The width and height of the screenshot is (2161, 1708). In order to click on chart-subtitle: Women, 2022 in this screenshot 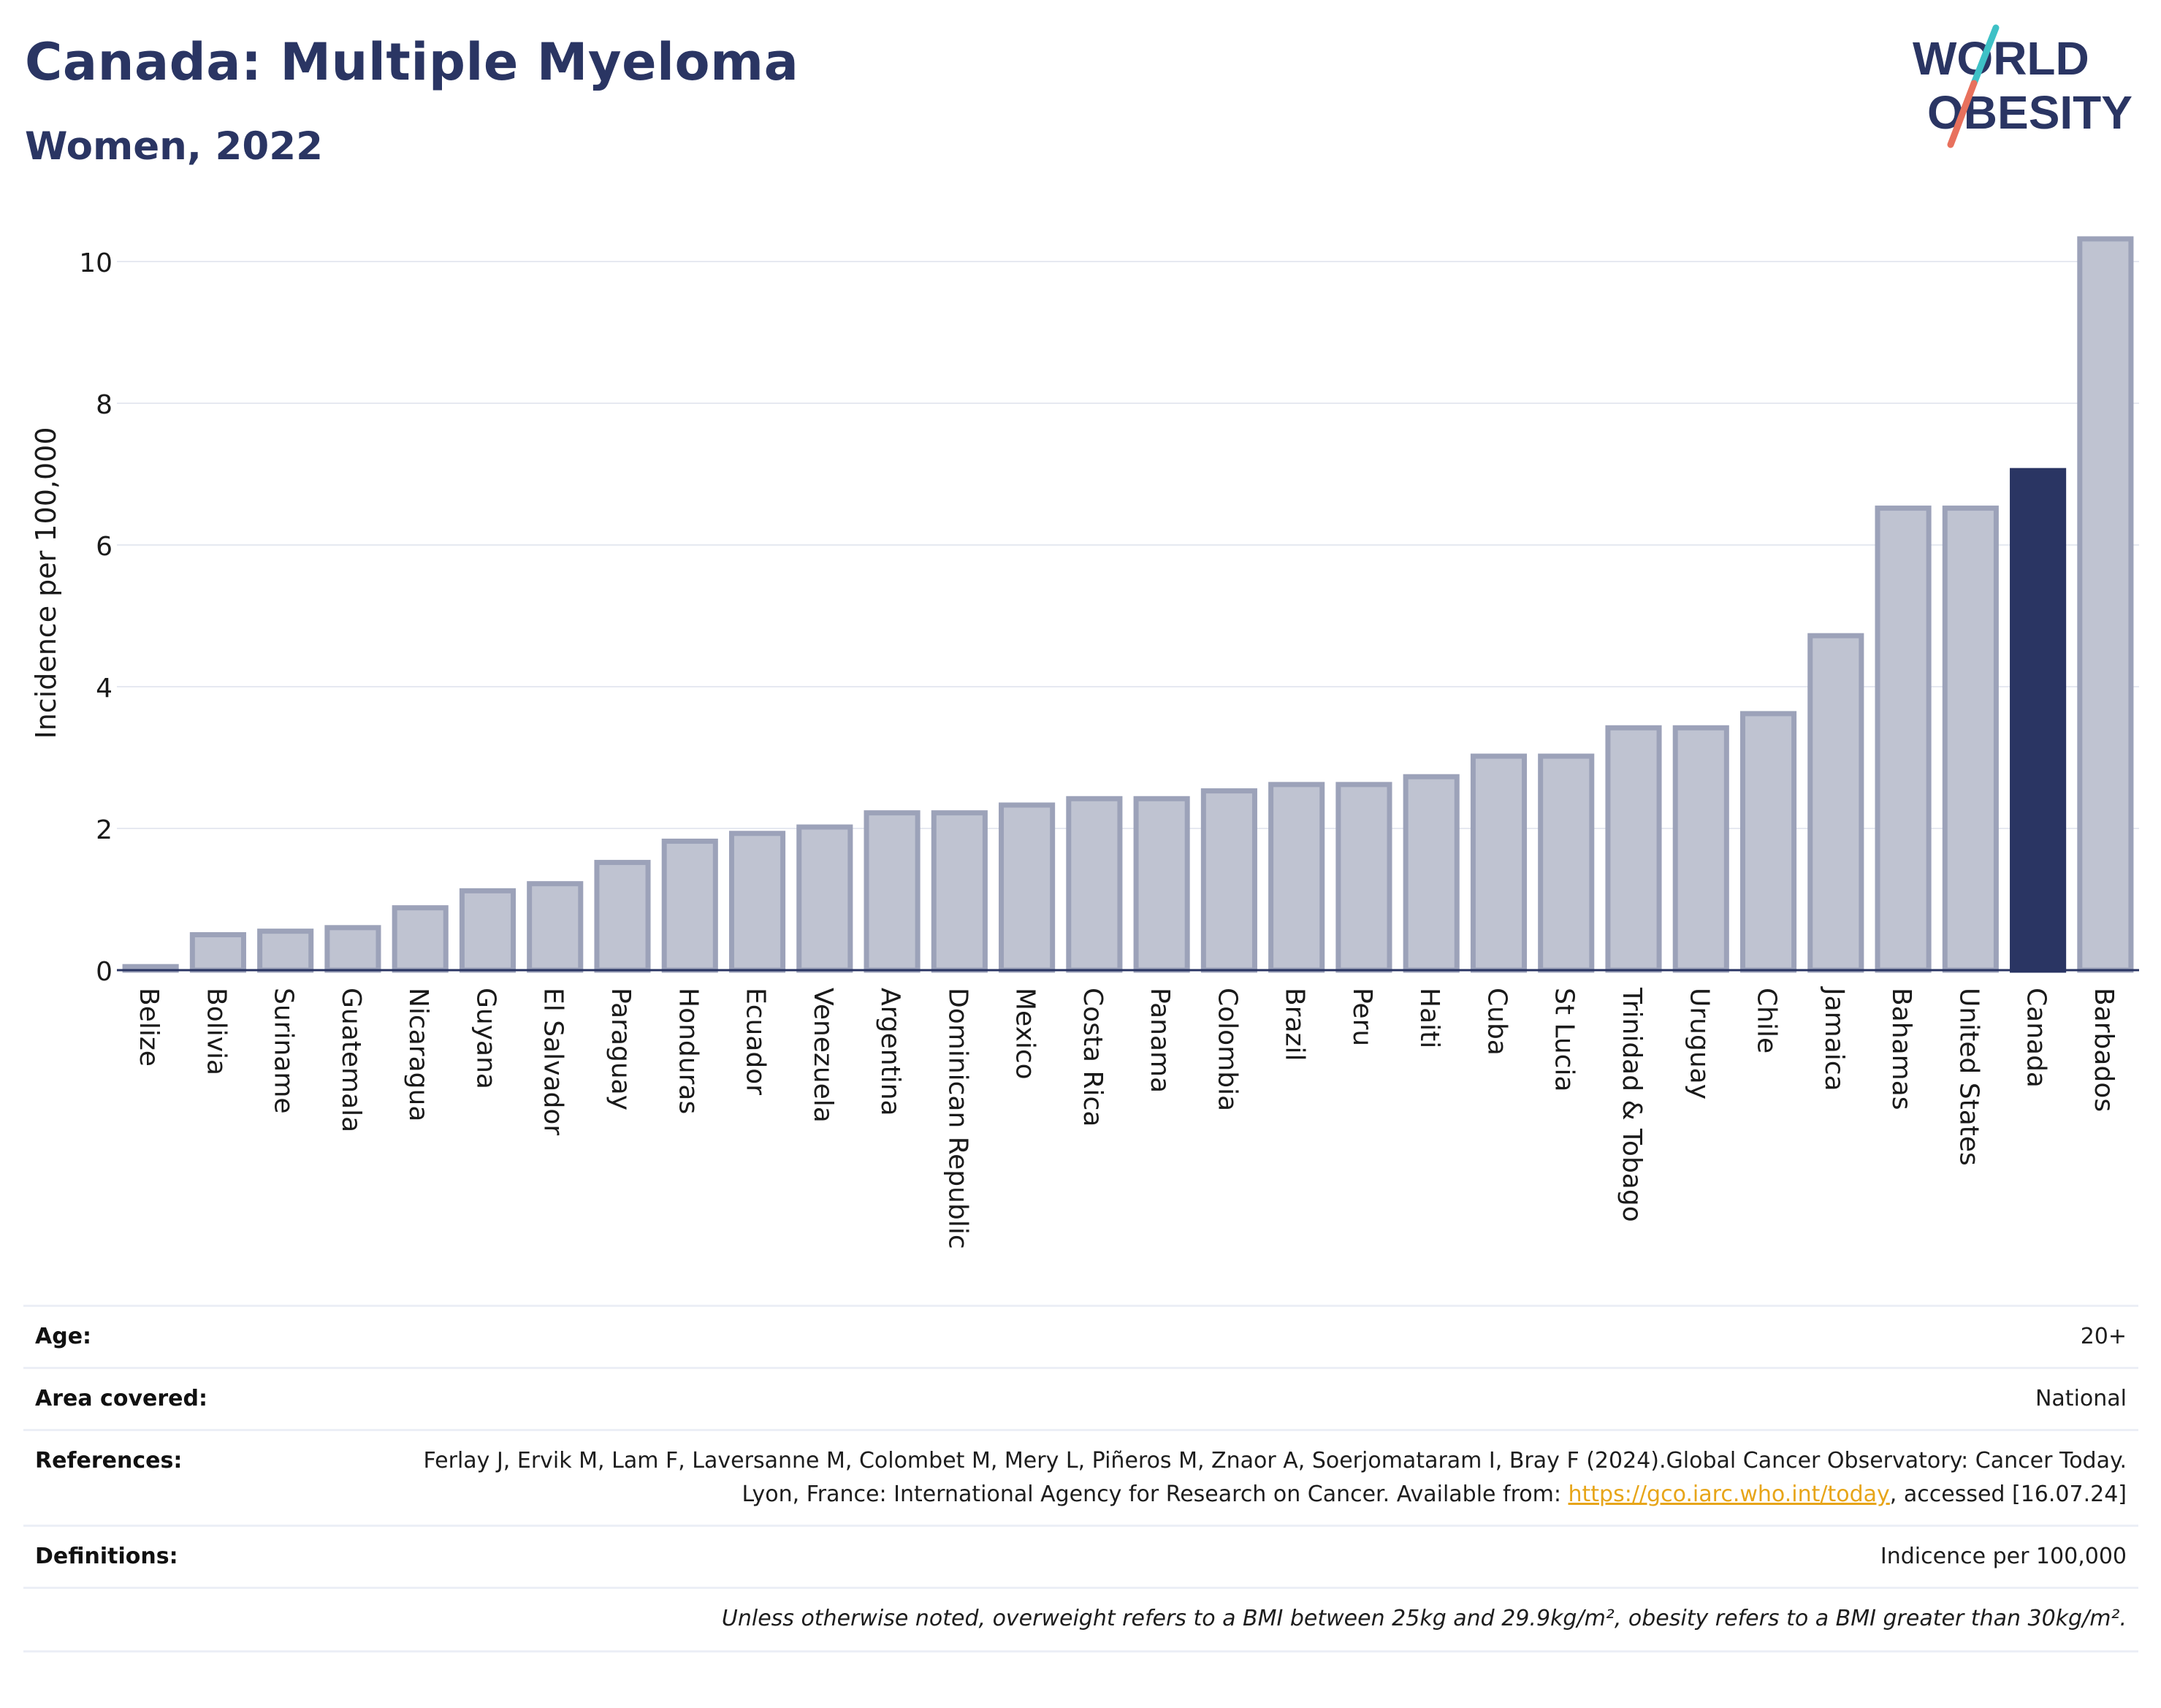, I will do `click(174, 146)`.